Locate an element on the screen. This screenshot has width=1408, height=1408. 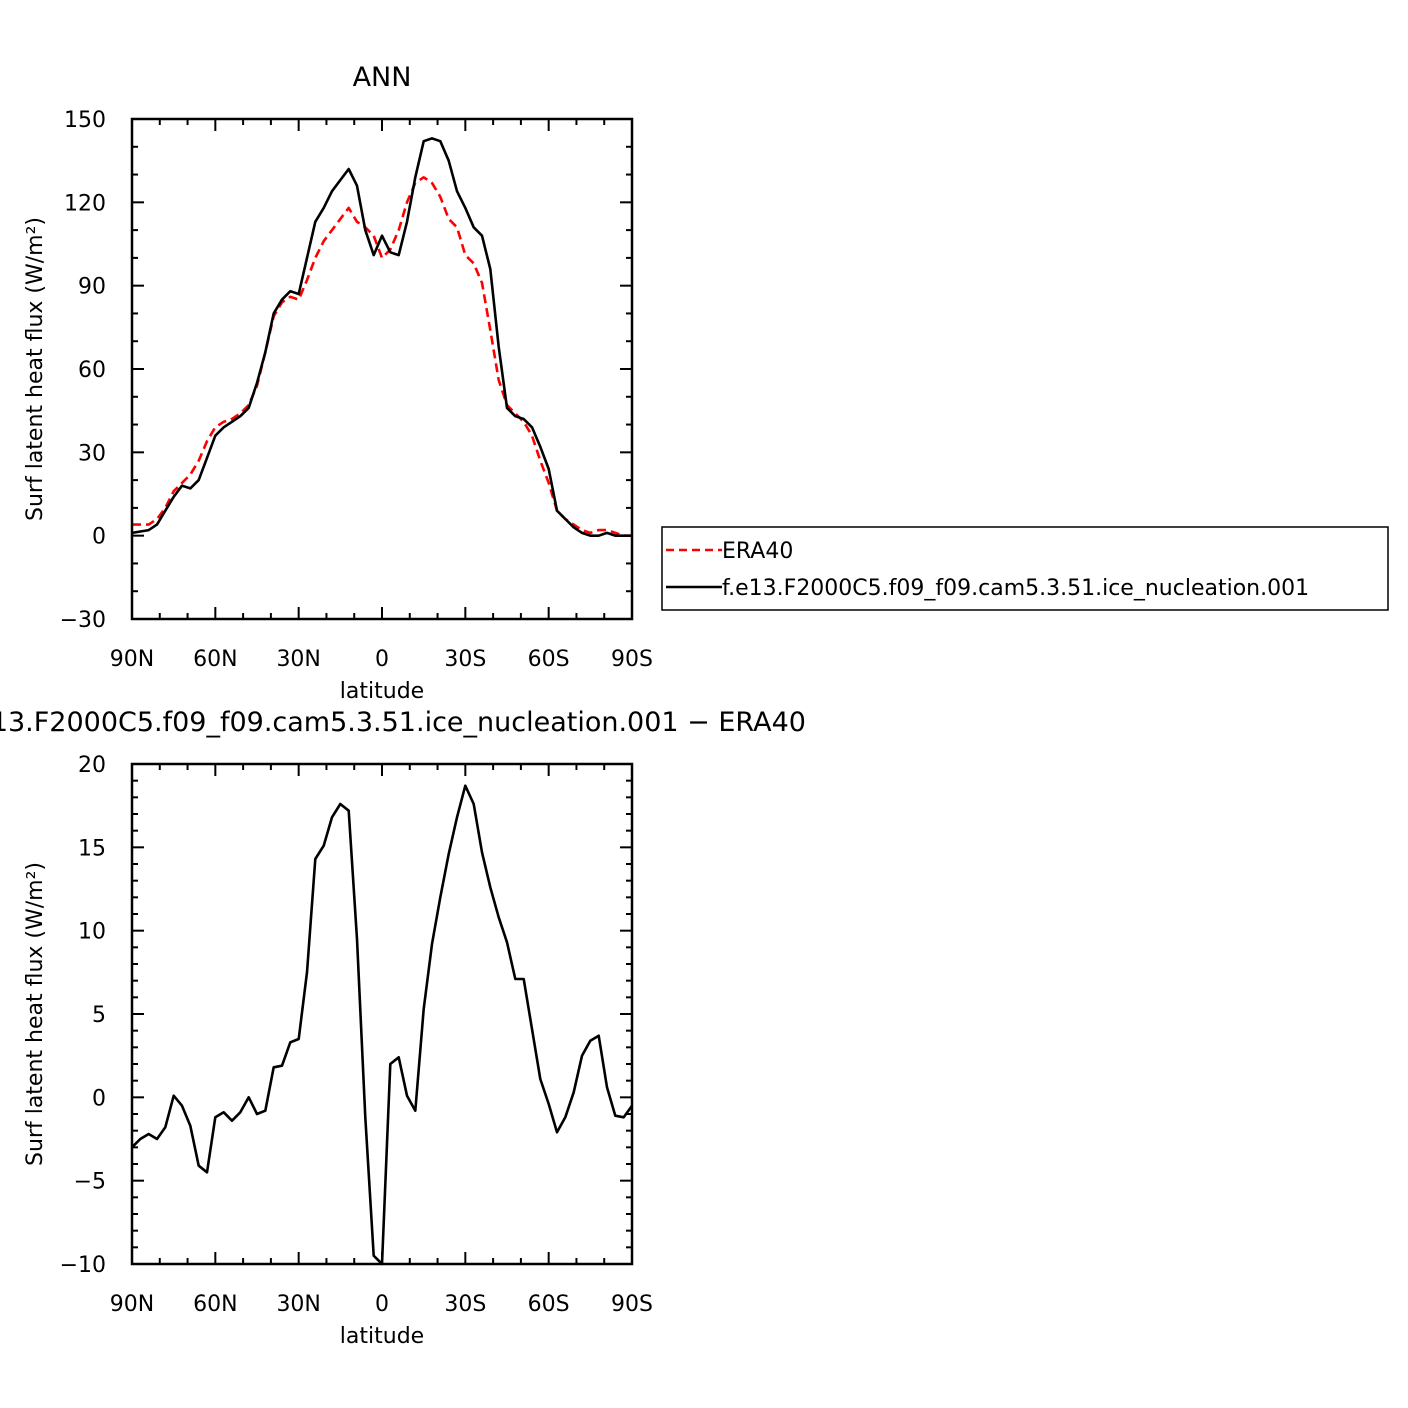
bottom-plot-frame is located at coordinates (382, 1014).